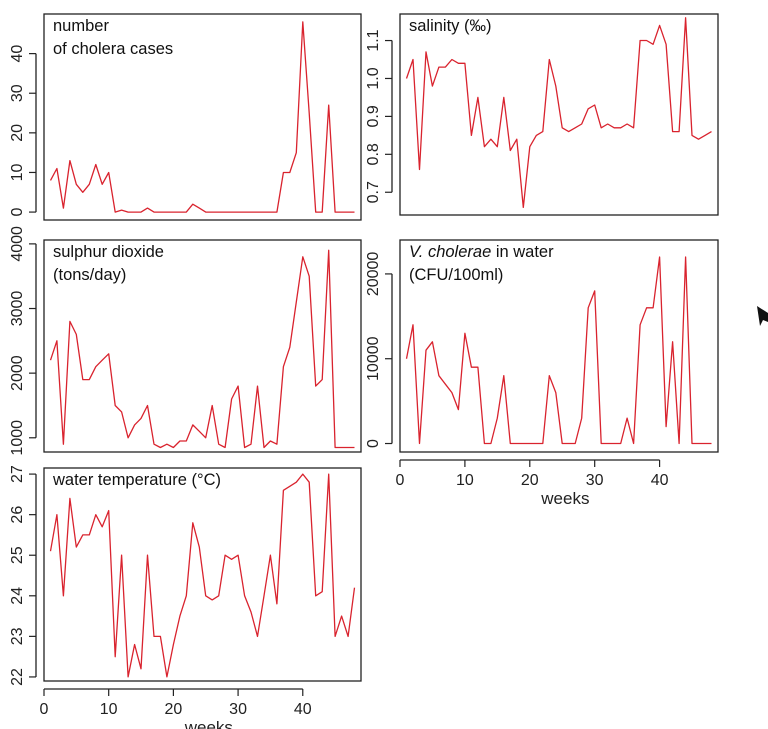  Describe the element at coordinates (373, 154) in the screenshot. I see `y-tick-label-salinity: 0.8` at that location.